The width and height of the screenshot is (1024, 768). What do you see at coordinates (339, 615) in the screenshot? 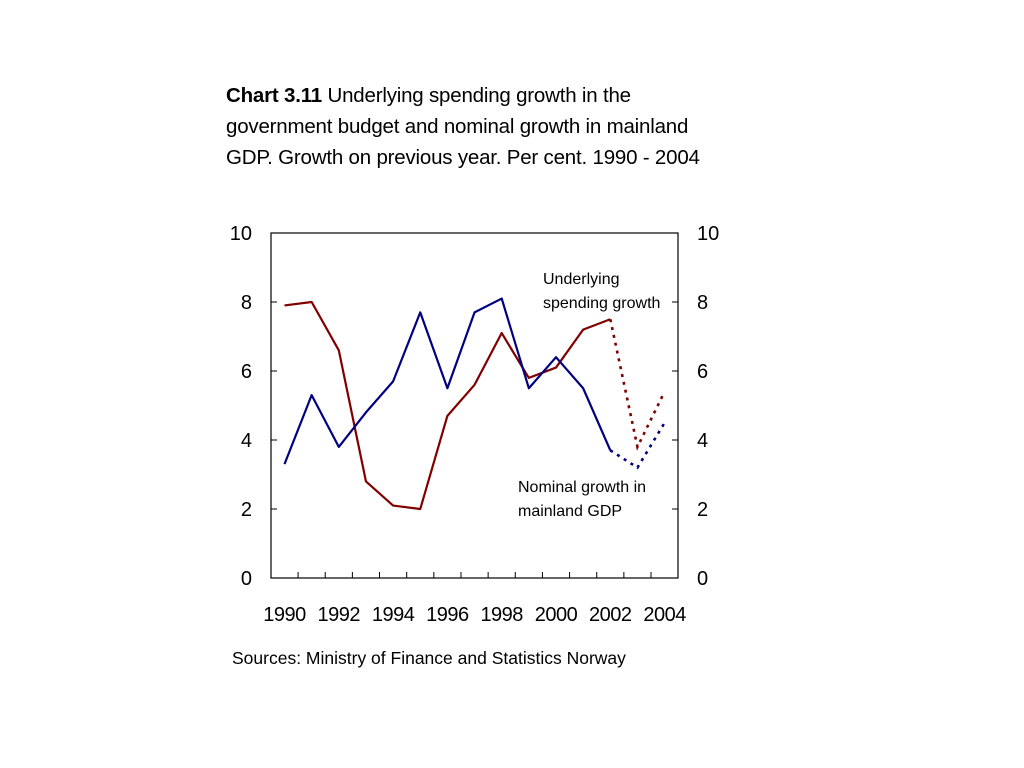
I see `x-tick-label: 1992` at bounding box center [339, 615].